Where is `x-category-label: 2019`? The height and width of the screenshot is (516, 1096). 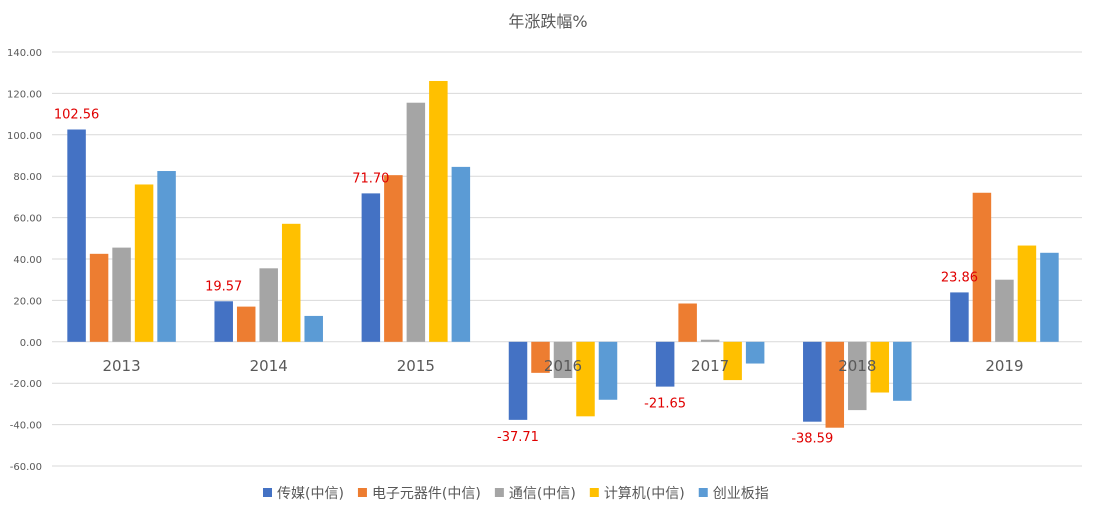 x-category-label: 2019 is located at coordinates (1004, 366).